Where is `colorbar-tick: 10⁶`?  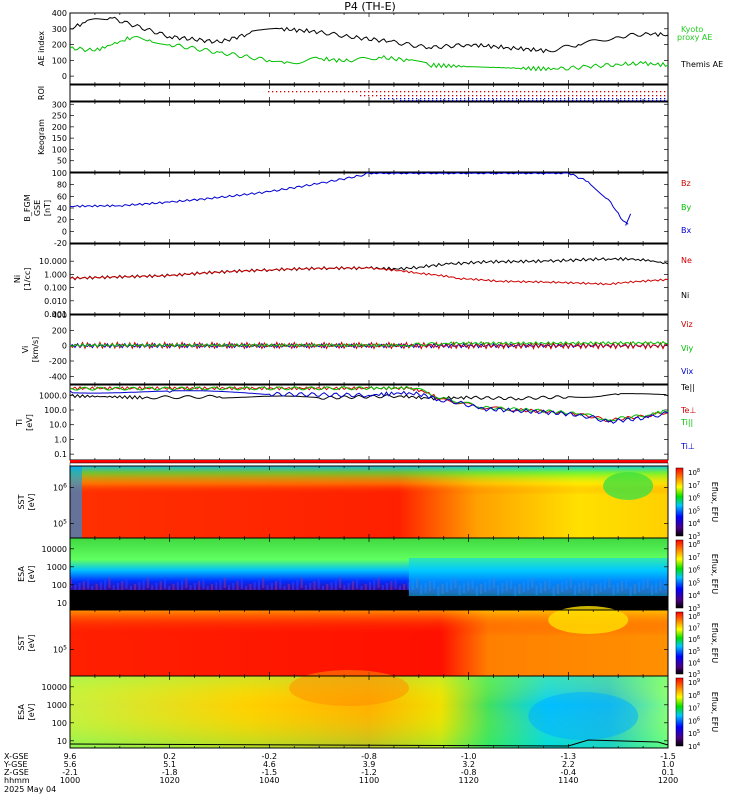
colorbar-tick: 10⁶ is located at coordinates (694, 498).